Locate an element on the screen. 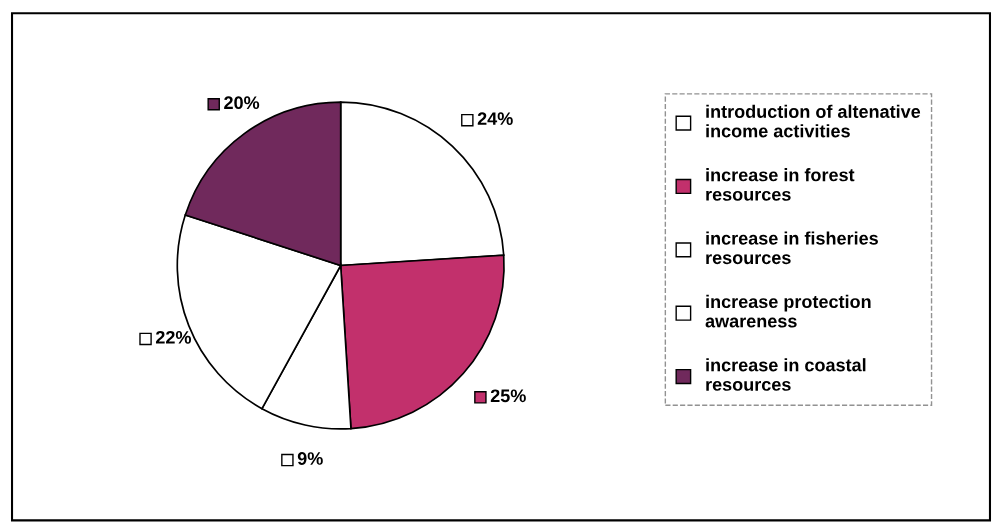 This screenshot has height=531, width=1002. data-label: 22% is located at coordinates (173, 337).